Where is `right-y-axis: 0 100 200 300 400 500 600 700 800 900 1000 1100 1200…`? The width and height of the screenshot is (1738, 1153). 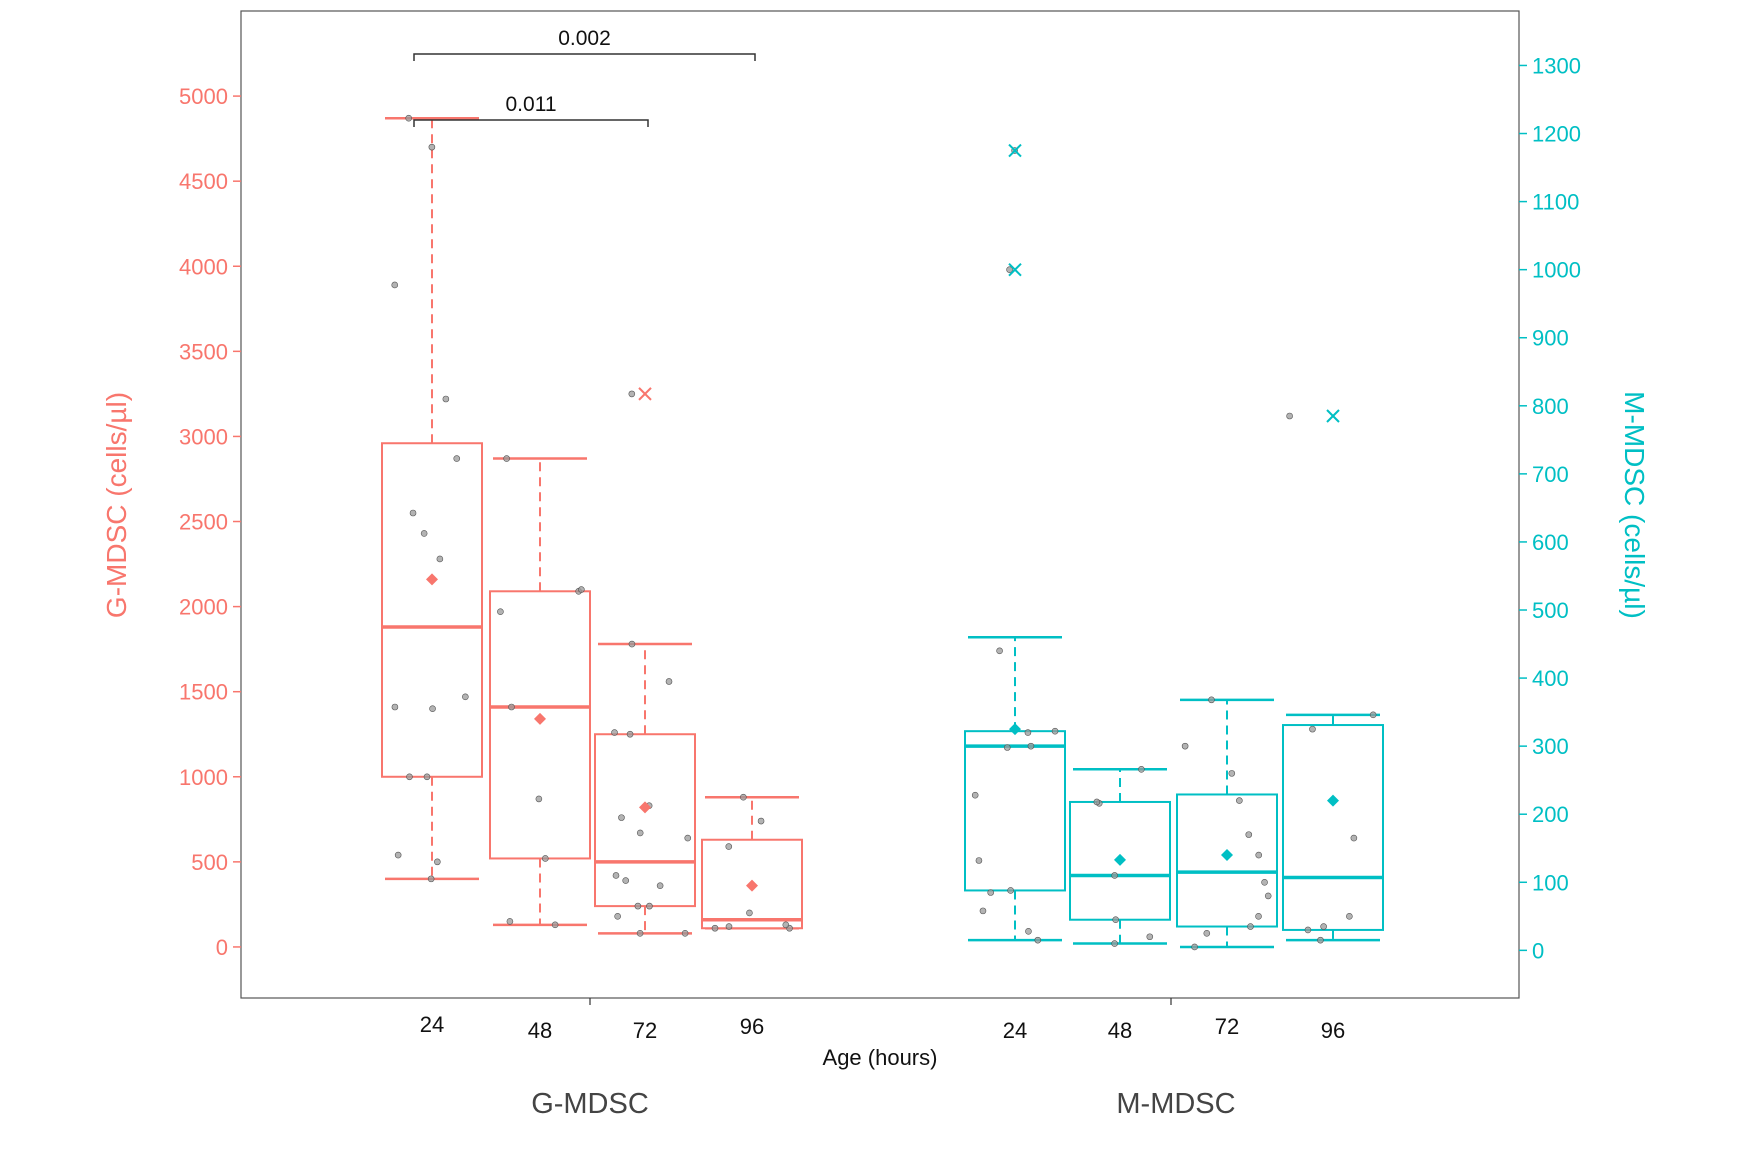 right-y-axis: 0 100 200 300 400 500 600 700 800 900 1000 1100 1200… is located at coordinates (1550, 508).